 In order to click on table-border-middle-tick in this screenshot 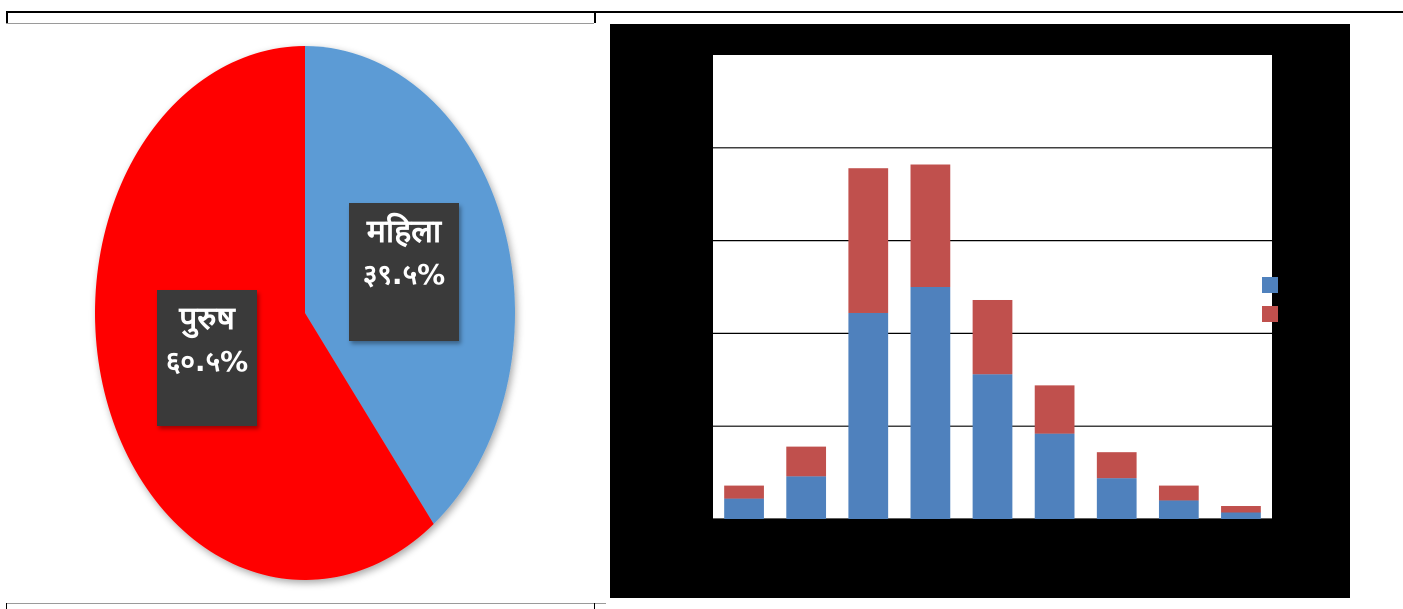, I will do `click(595, 17)`.